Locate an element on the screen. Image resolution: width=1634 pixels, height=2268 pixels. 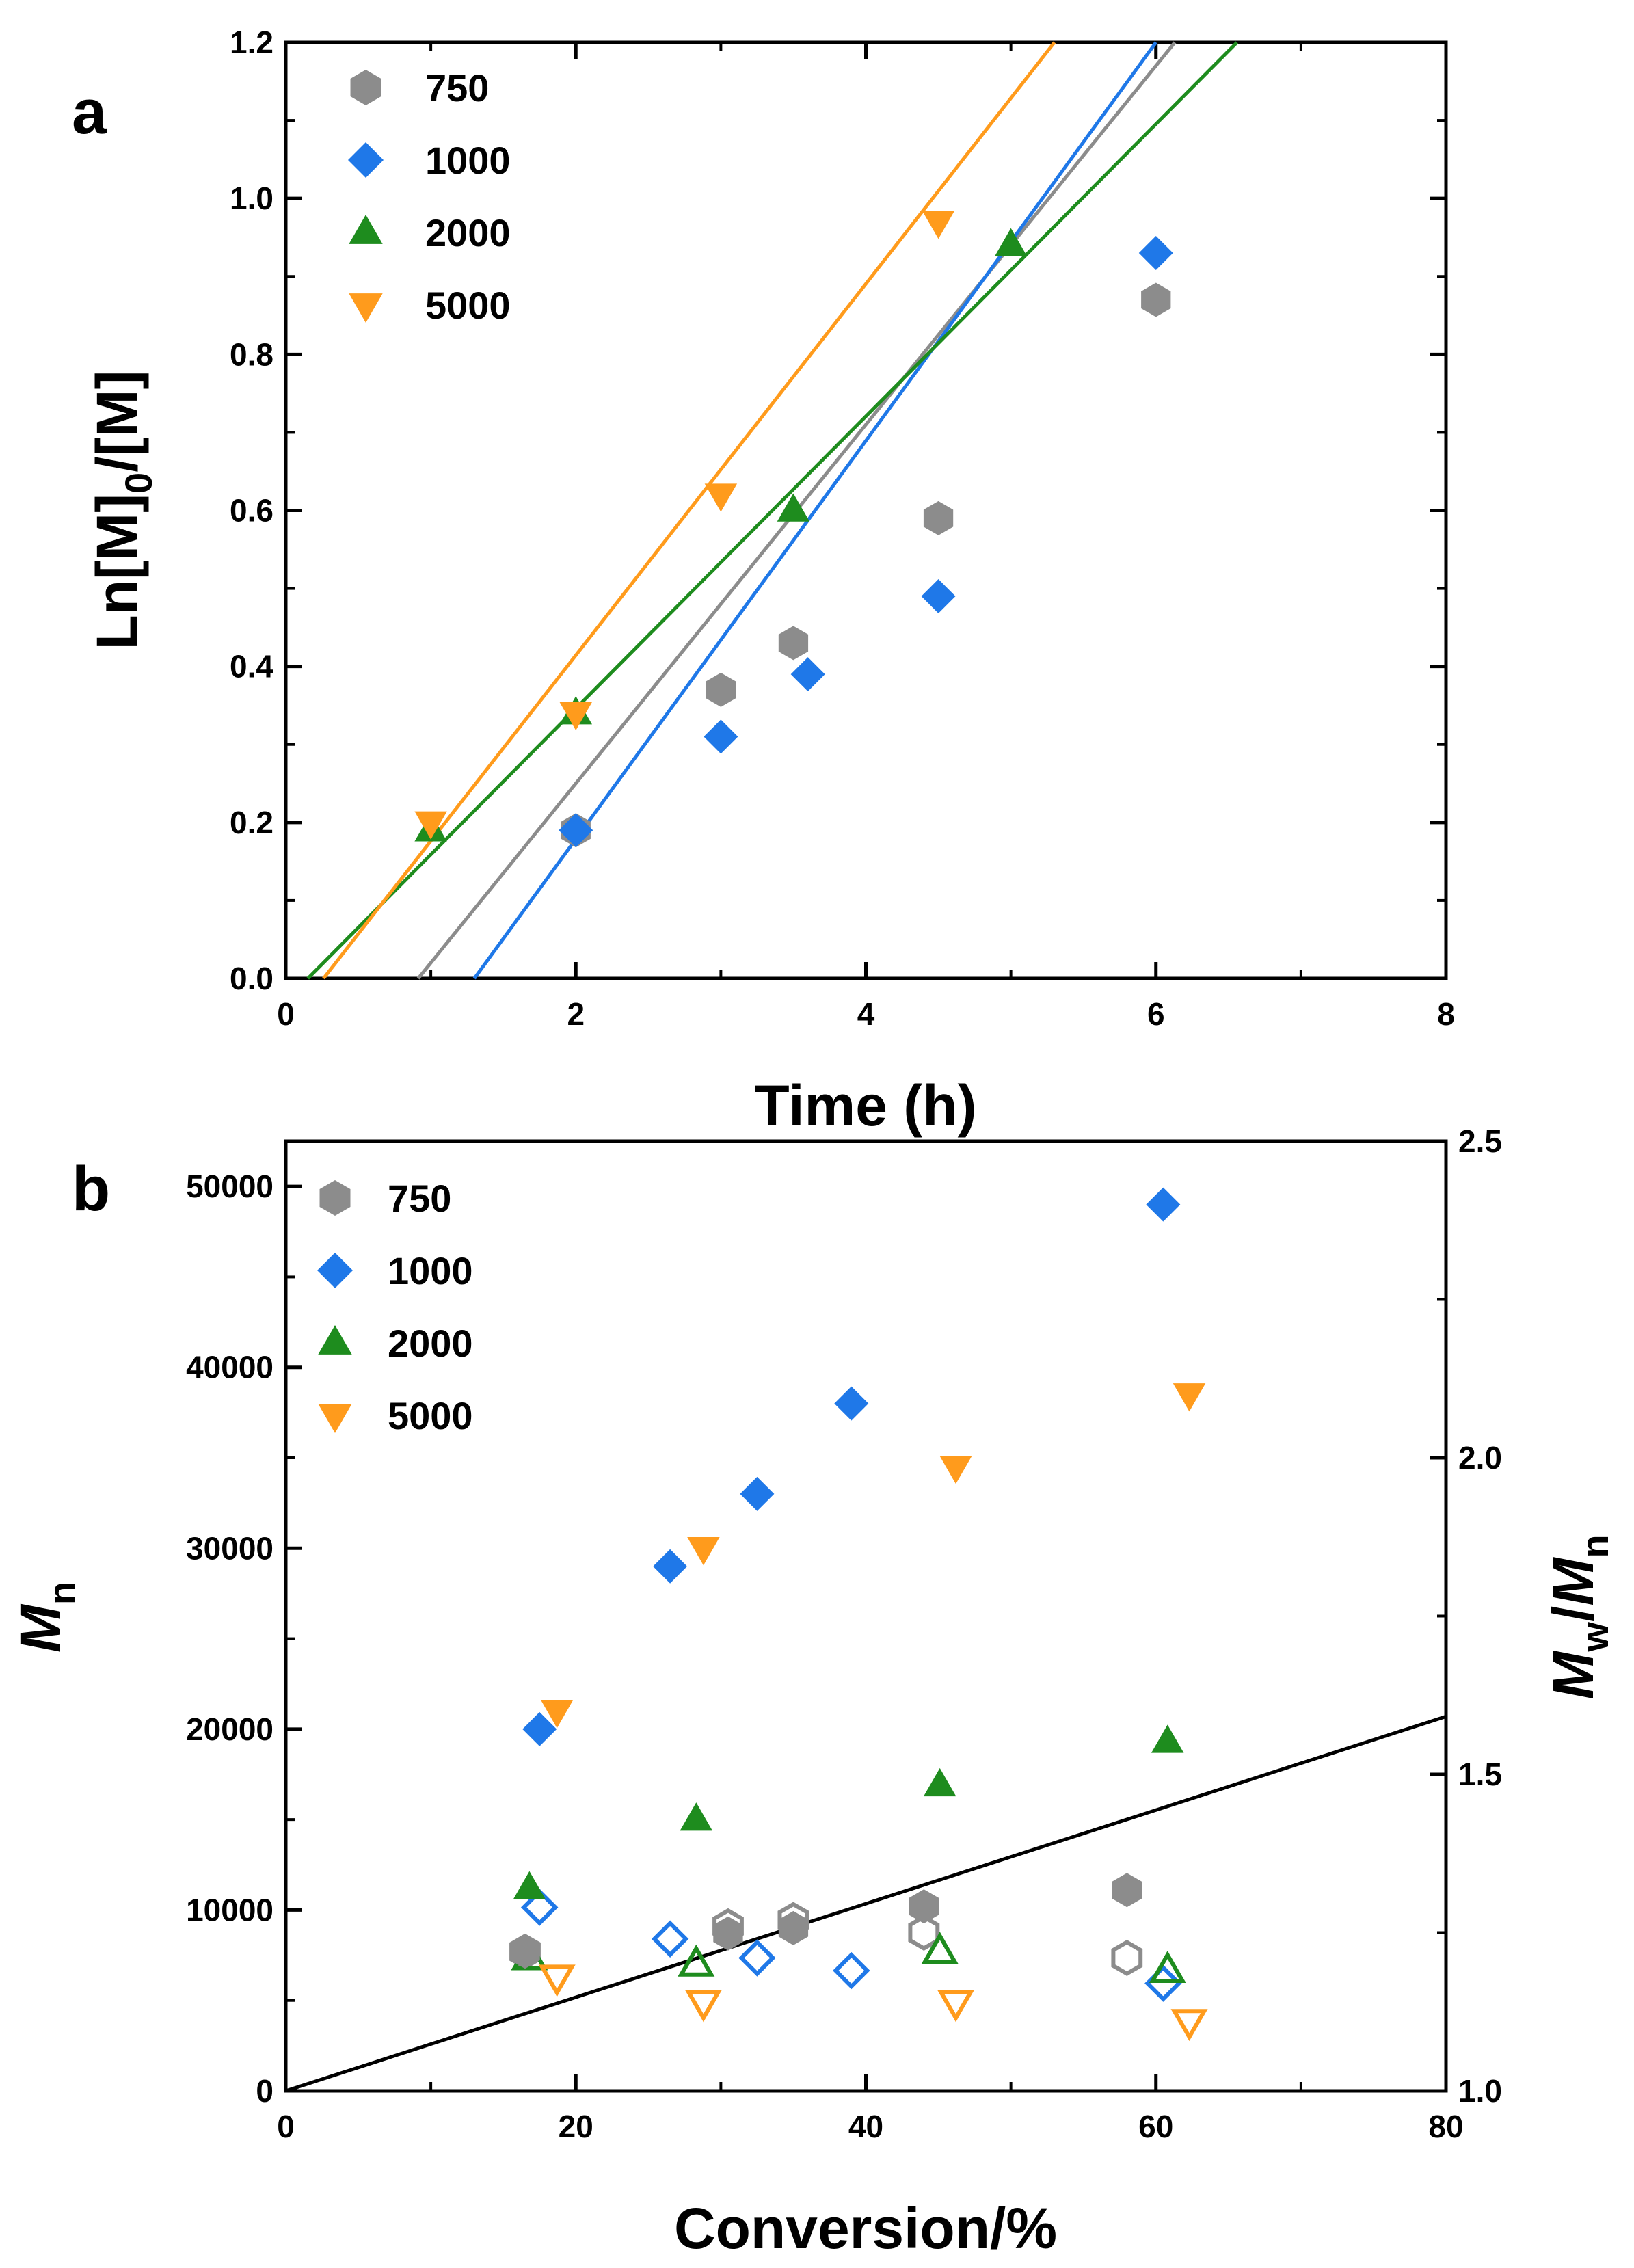
panel-b-y-axis-title: Mn is located at coordinates (45, 1617).